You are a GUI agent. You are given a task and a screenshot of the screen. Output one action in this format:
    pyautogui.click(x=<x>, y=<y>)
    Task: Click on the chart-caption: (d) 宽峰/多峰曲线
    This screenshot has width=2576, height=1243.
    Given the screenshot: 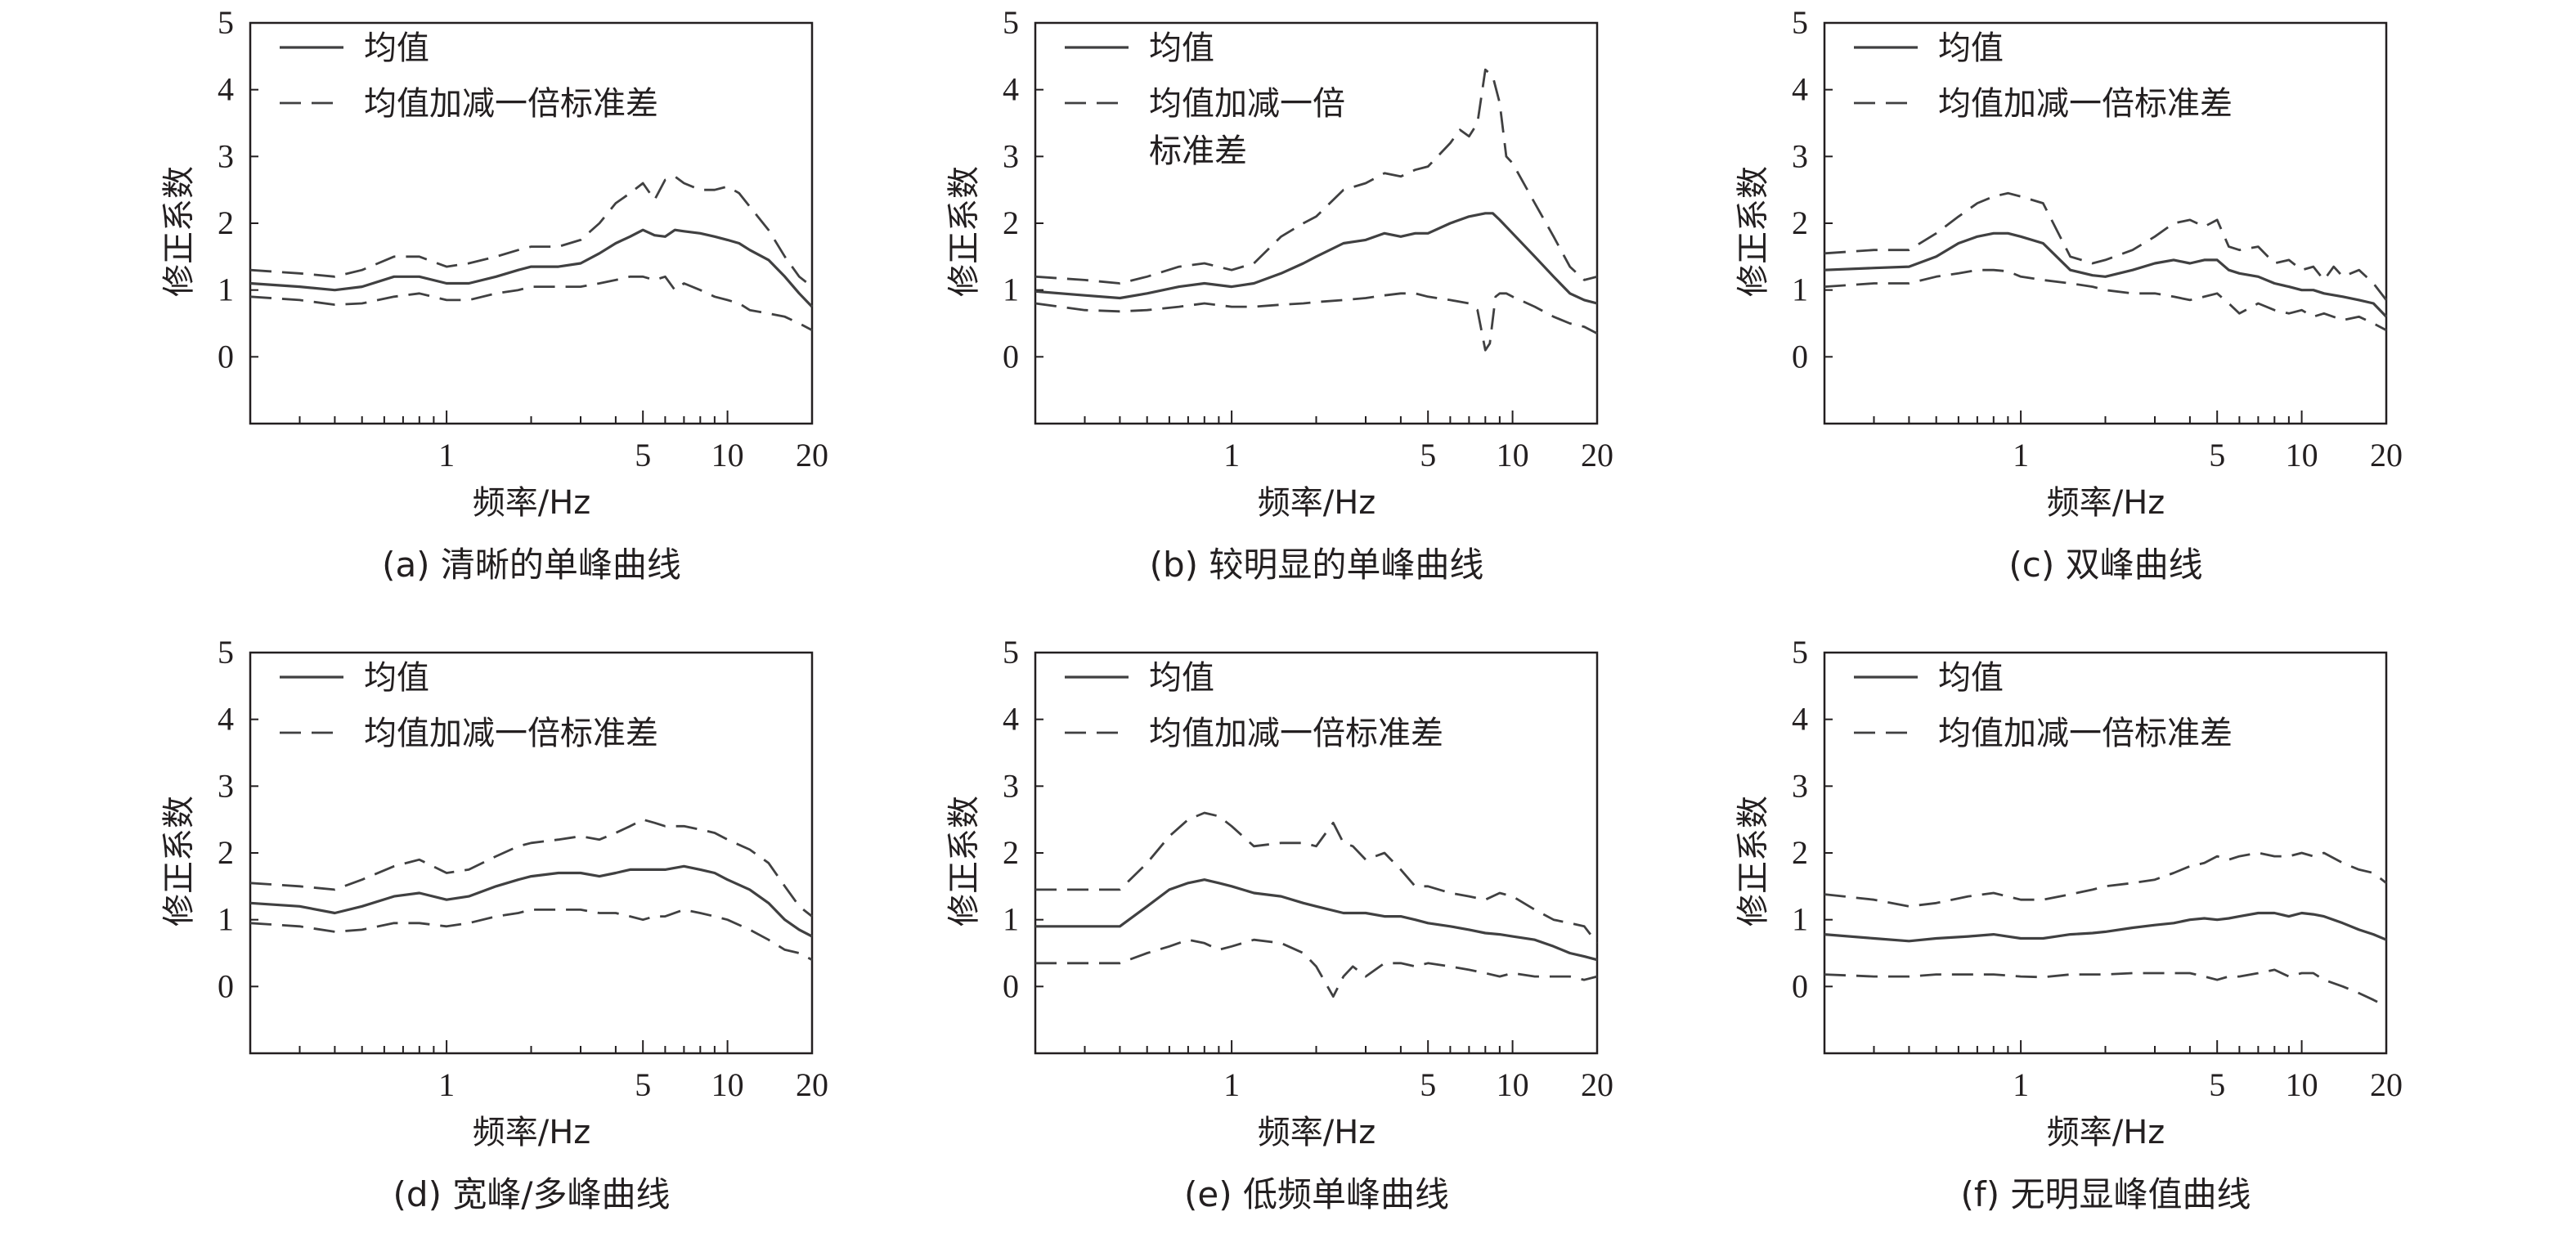 What is the action you would take?
    pyautogui.click(x=532, y=1194)
    